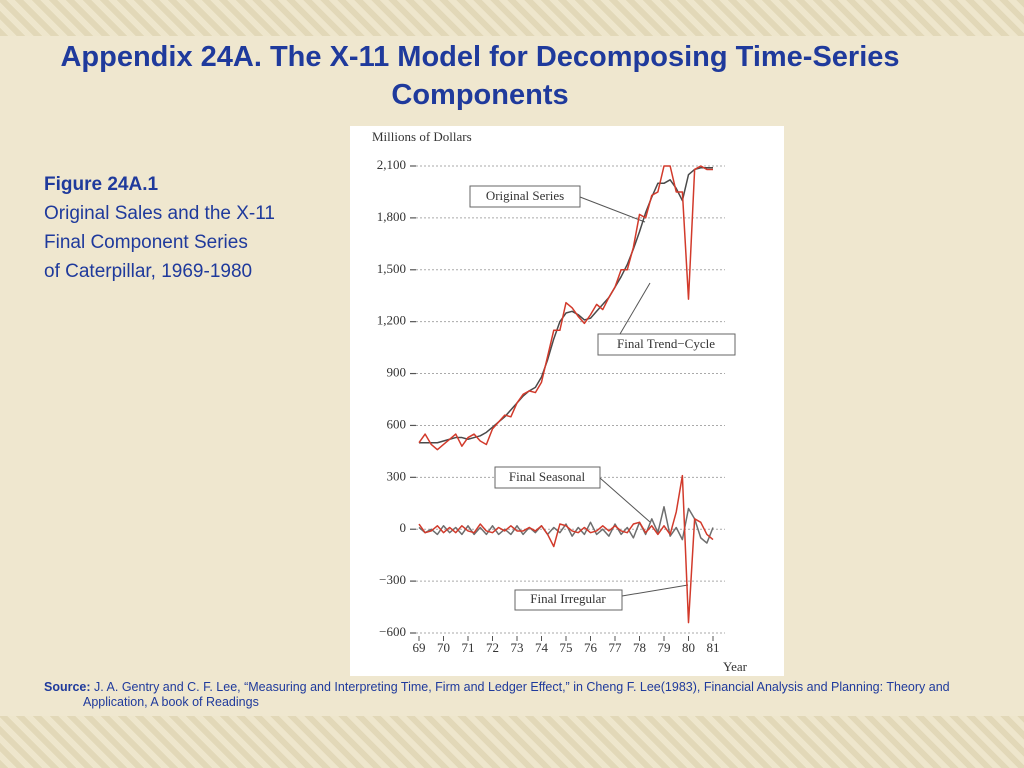 The width and height of the screenshot is (1024, 768). Describe the element at coordinates (391, 320) in the screenshot. I see `y-tick-label: 1,200` at that location.